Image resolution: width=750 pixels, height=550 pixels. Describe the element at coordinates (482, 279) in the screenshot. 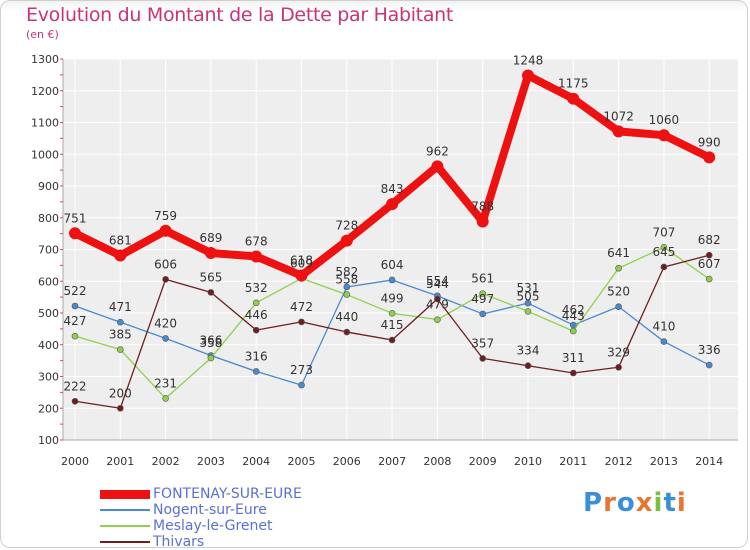

I see `data-label-meslay-le-grenet: 561` at that location.